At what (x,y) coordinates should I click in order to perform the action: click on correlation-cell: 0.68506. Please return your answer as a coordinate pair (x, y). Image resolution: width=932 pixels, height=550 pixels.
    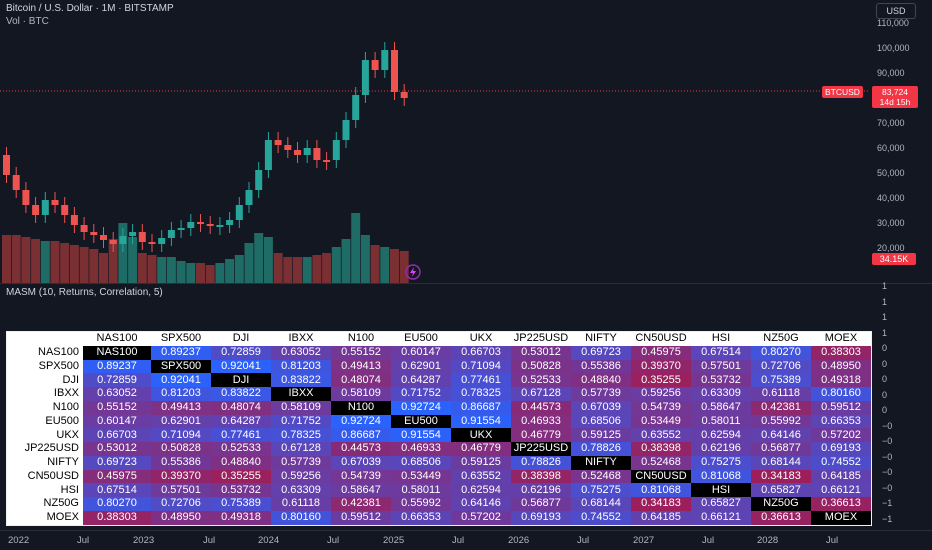
    Looking at the image, I should click on (421, 462).